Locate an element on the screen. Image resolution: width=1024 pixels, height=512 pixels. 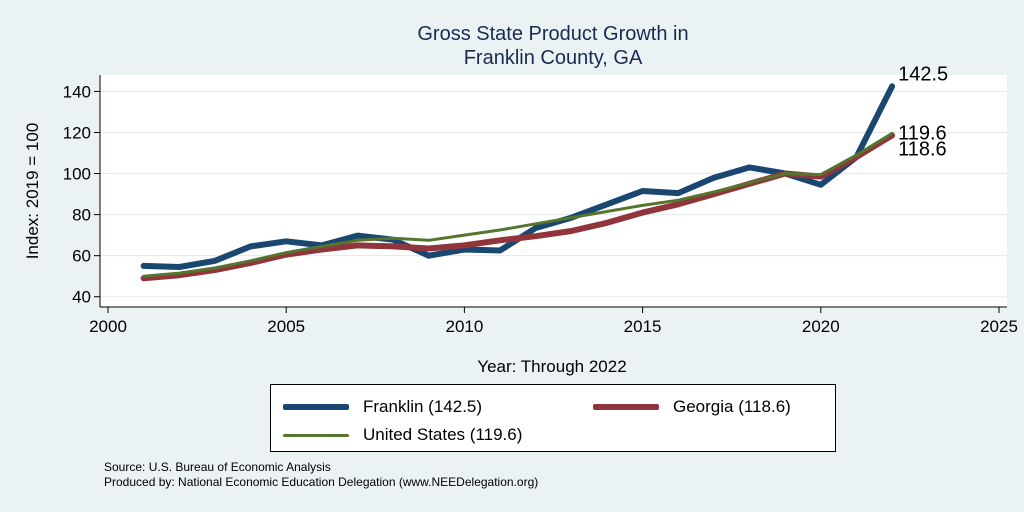
legend-entry-georgia: Georgia (118.6) is located at coordinates (692, 407).